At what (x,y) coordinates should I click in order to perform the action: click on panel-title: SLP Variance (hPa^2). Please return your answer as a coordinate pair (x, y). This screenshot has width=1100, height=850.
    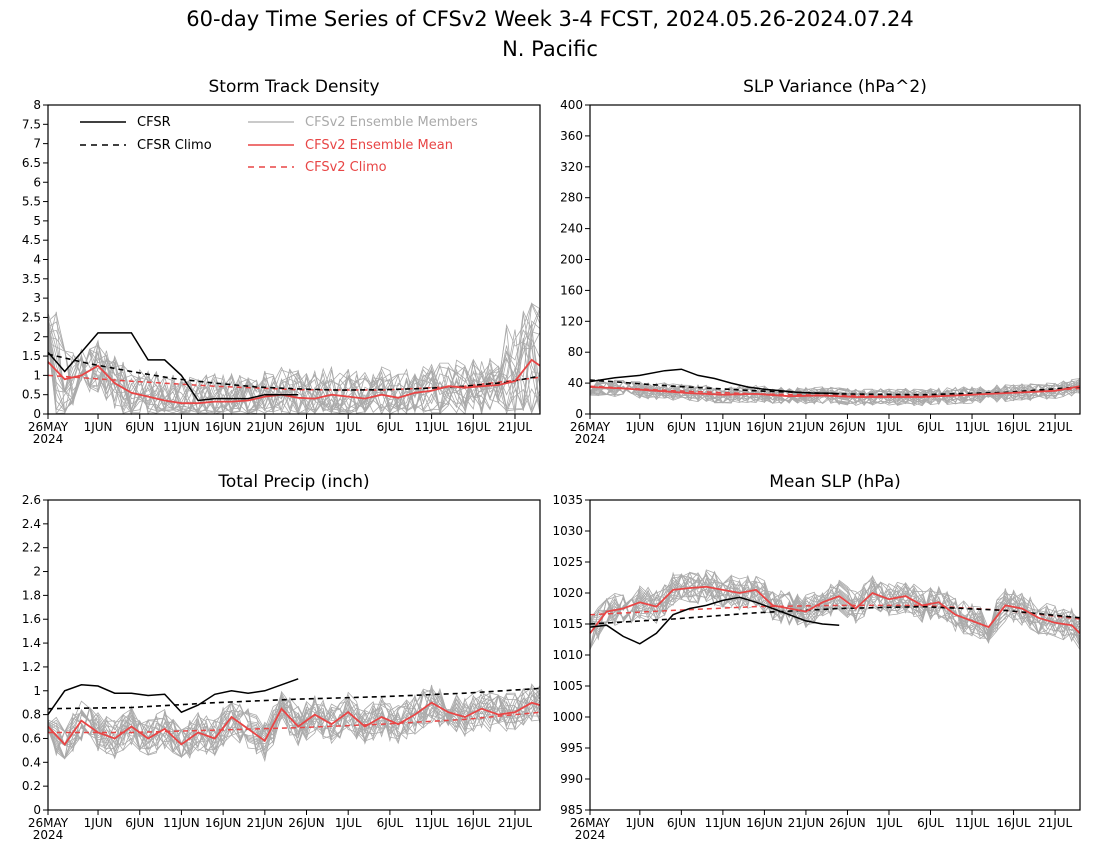
    Looking at the image, I should click on (835, 87).